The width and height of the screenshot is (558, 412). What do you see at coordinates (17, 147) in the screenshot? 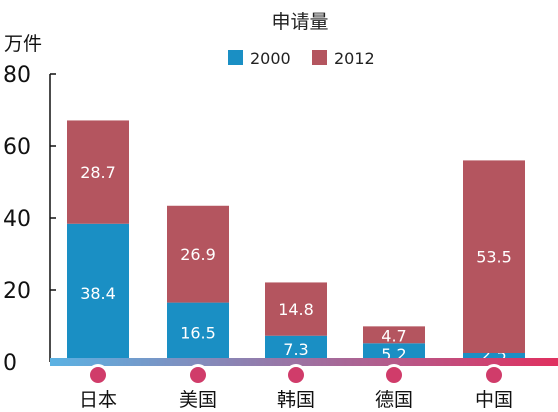
I see `y-tick-label-60: 60` at bounding box center [17, 147].